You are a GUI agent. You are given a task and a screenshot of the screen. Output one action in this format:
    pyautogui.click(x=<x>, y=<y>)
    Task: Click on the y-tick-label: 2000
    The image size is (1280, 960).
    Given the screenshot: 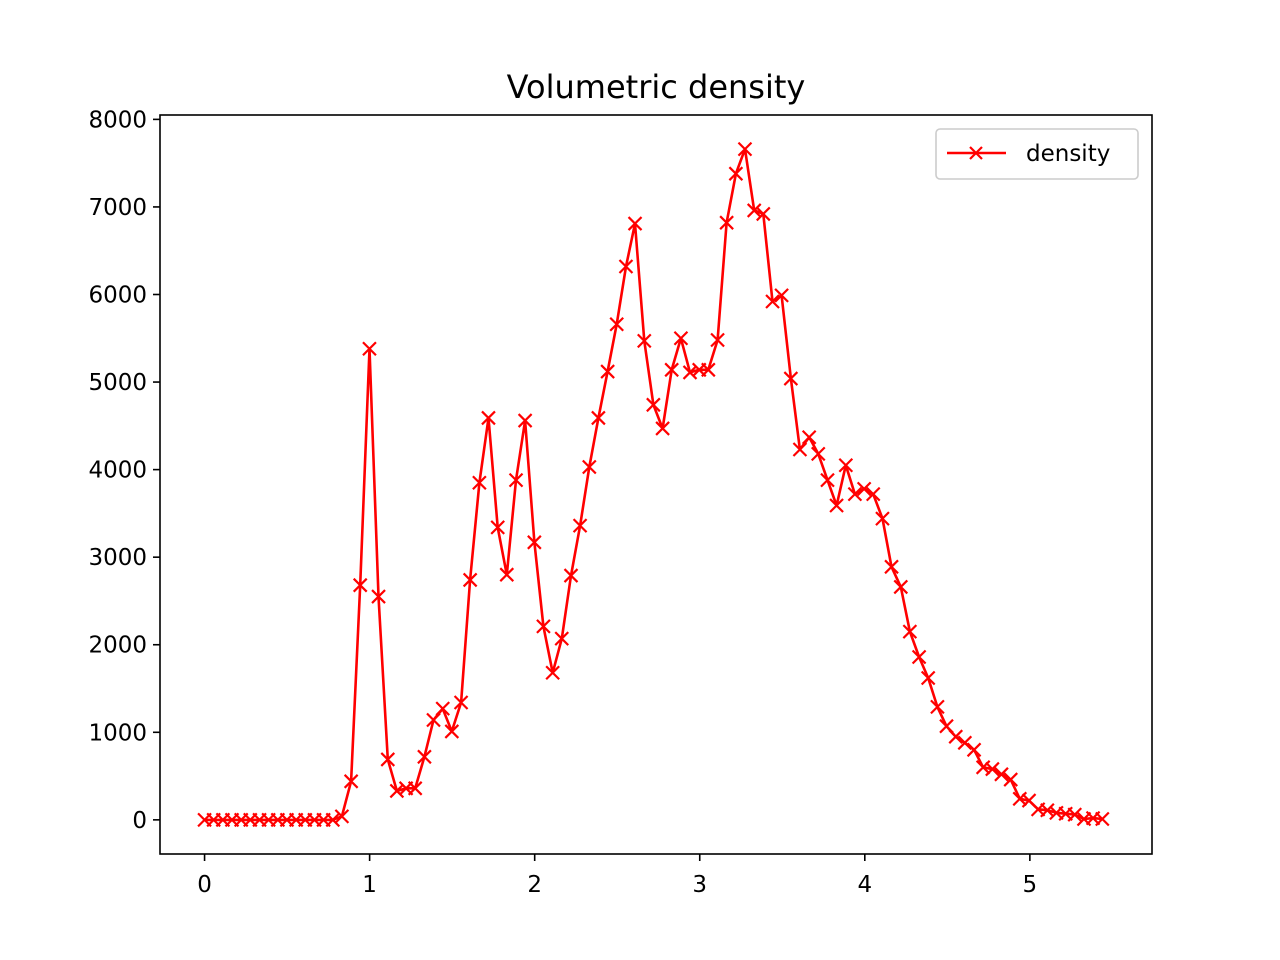 What is the action you would take?
    pyautogui.click(x=117, y=646)
    